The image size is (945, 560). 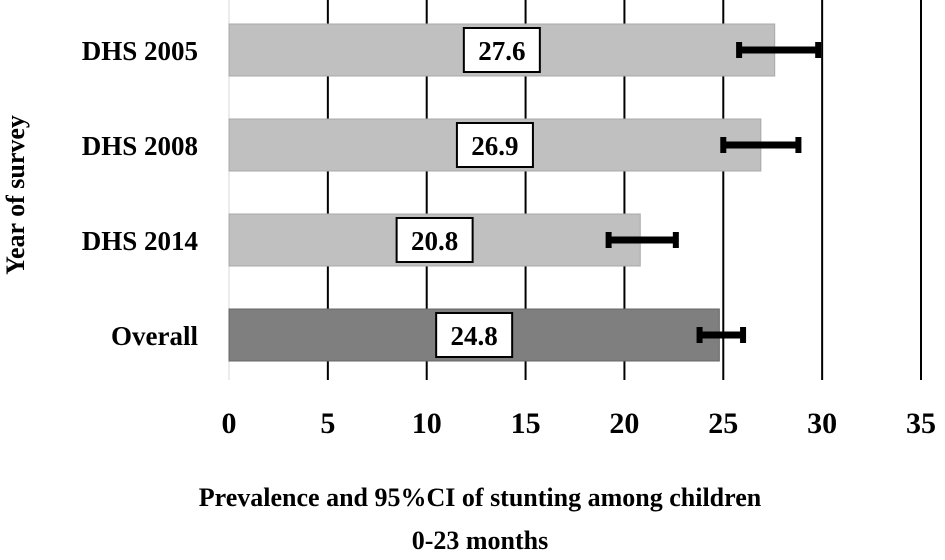 What do you see at coordinates (229, 423) in the screenshot?
I see `x-tick-label: 0` at bounding box center [229, 423].